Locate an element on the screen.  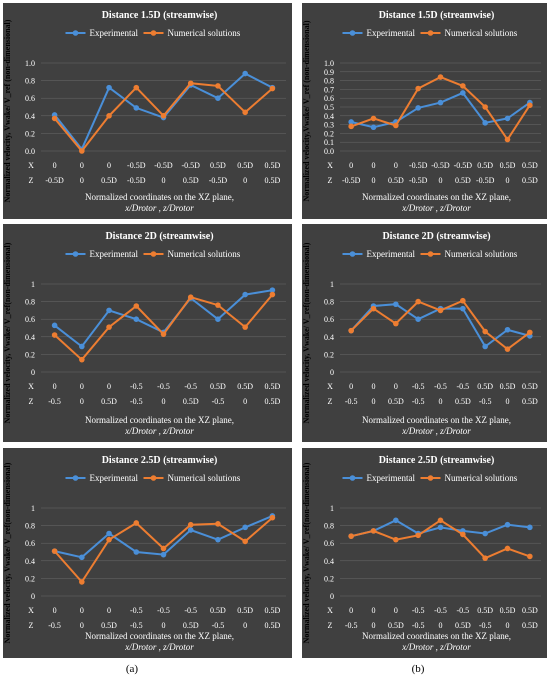
chart-background is located at coordinates (424, 333).